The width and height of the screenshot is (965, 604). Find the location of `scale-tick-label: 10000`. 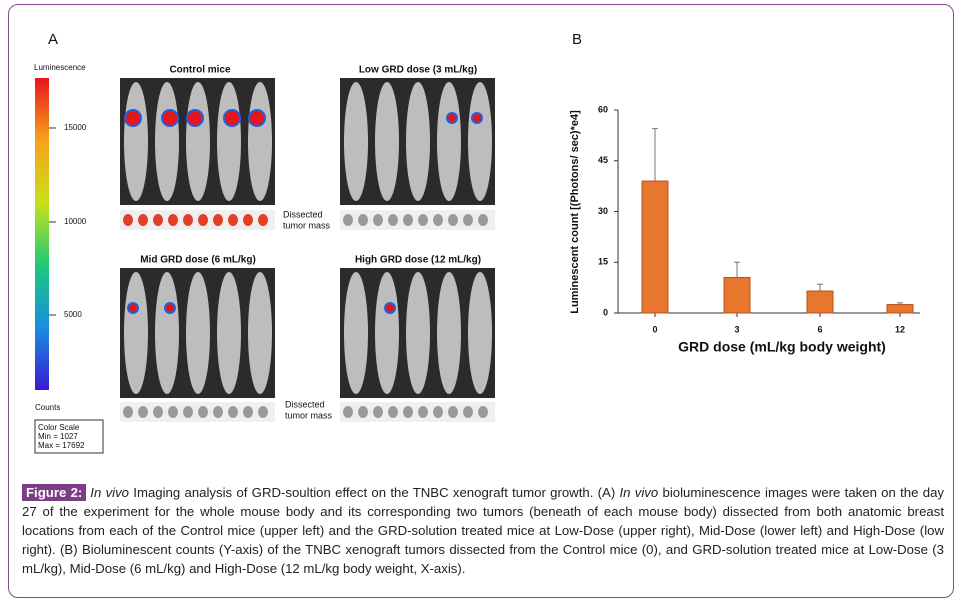

scale-tick-label: 10000 is located at coordinates (75, 221).